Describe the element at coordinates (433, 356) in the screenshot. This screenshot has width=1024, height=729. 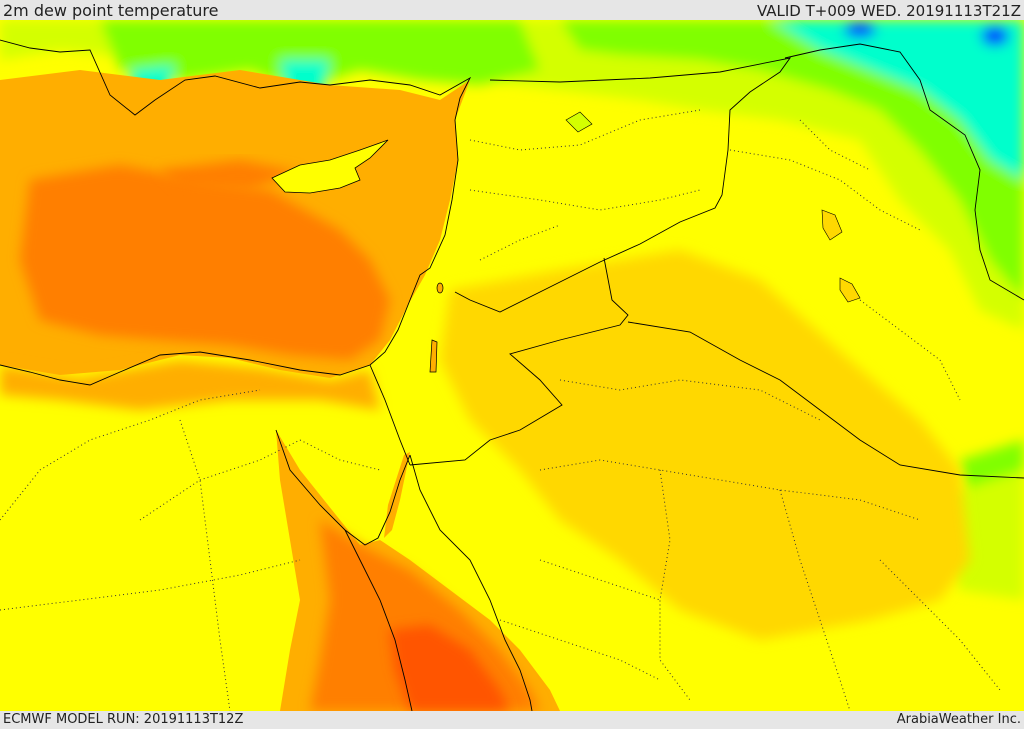
I see `dead-sea` at that location.